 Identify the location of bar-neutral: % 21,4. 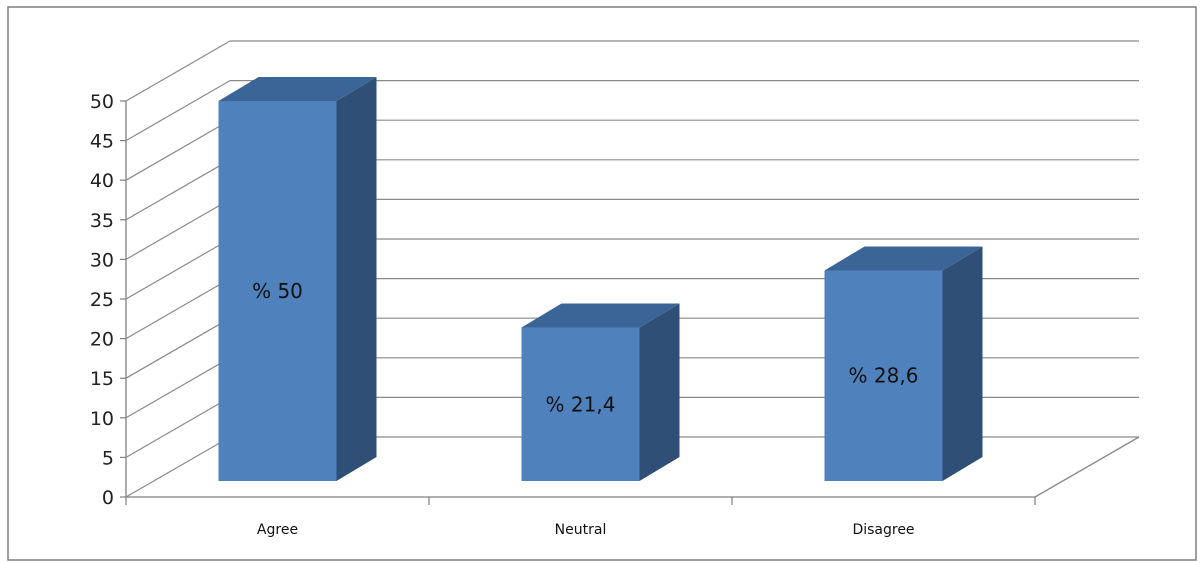
(600, 392).